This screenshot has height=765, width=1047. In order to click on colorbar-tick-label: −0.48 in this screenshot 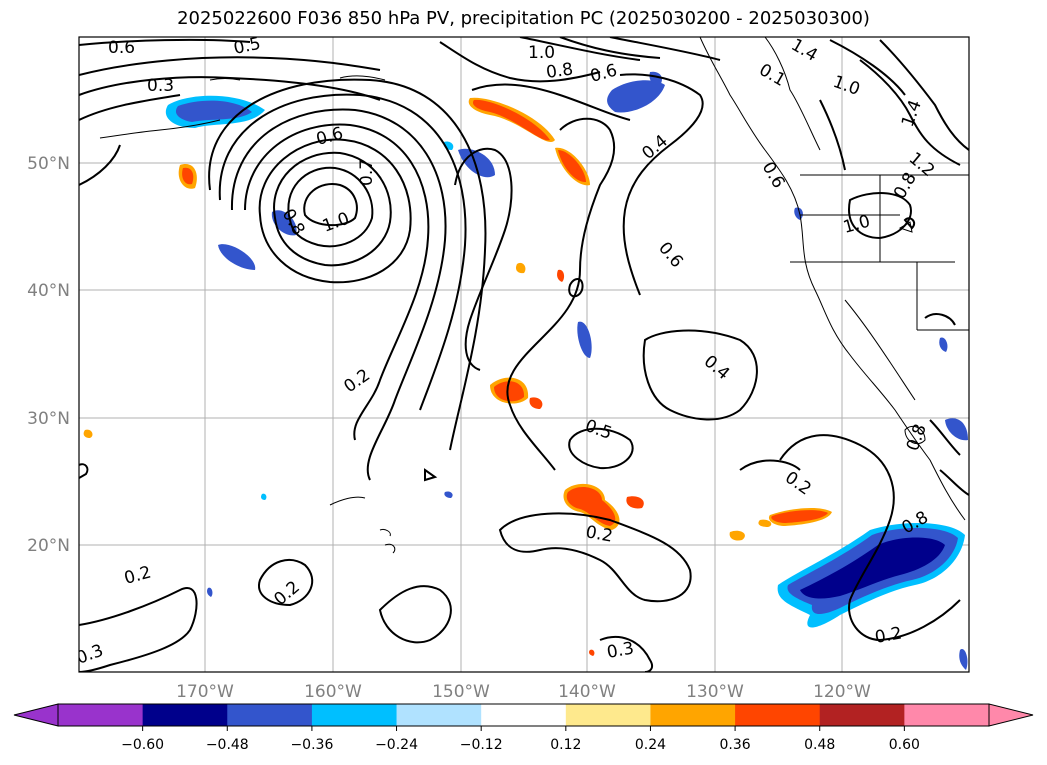, I will do `click(227, 745)`.